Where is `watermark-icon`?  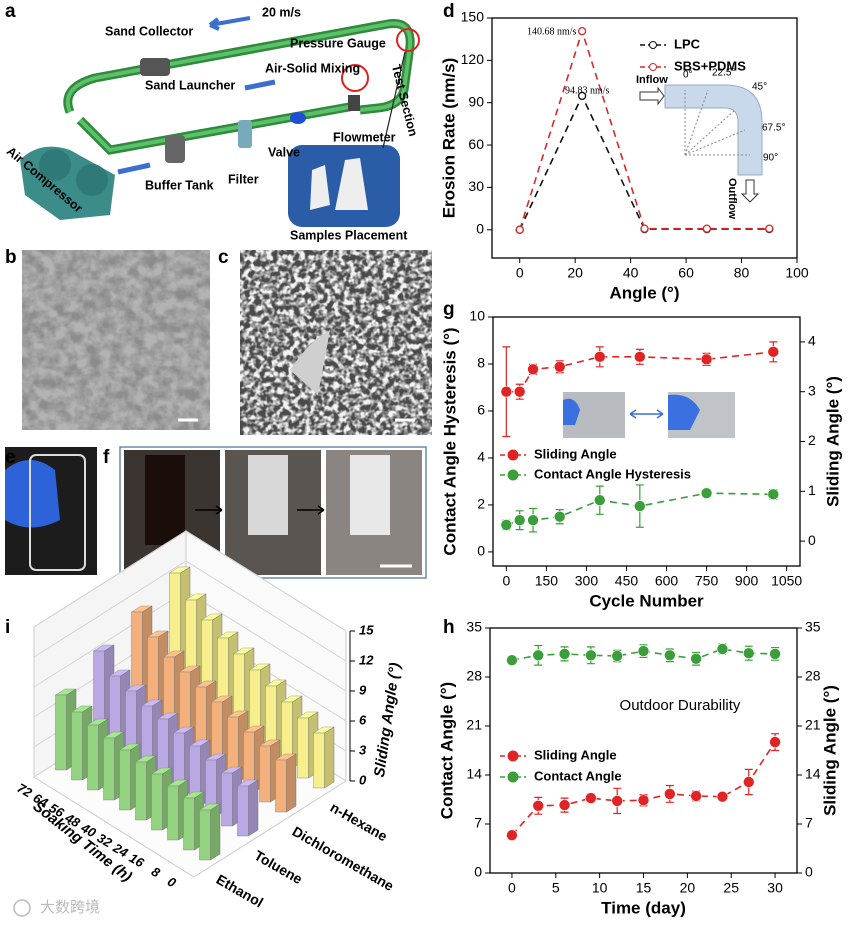 watermark-icon is located at coordinates (22, 908).